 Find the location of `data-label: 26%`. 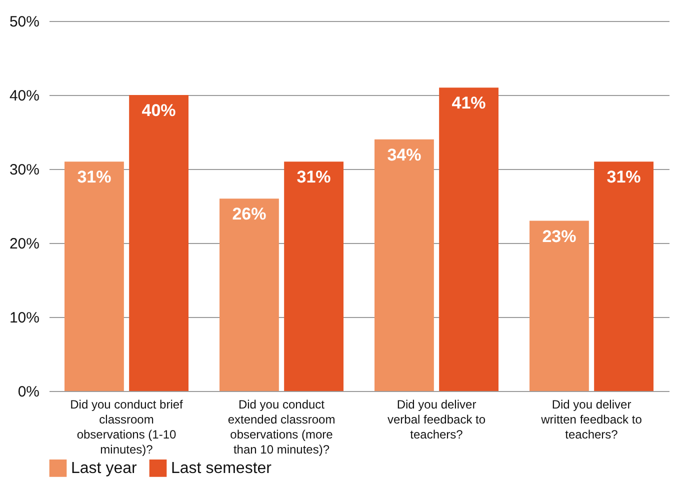

data-label: 26% is located at coordinates (249, 214).